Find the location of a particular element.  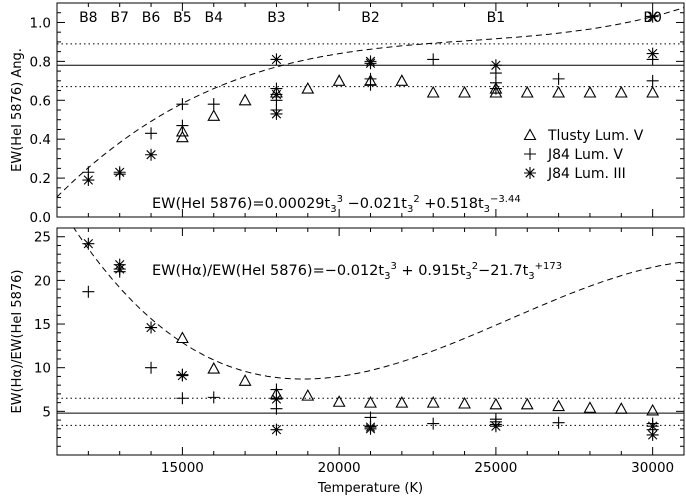

bot-y-tick-label: 20 is located at coordinates (42, 281).